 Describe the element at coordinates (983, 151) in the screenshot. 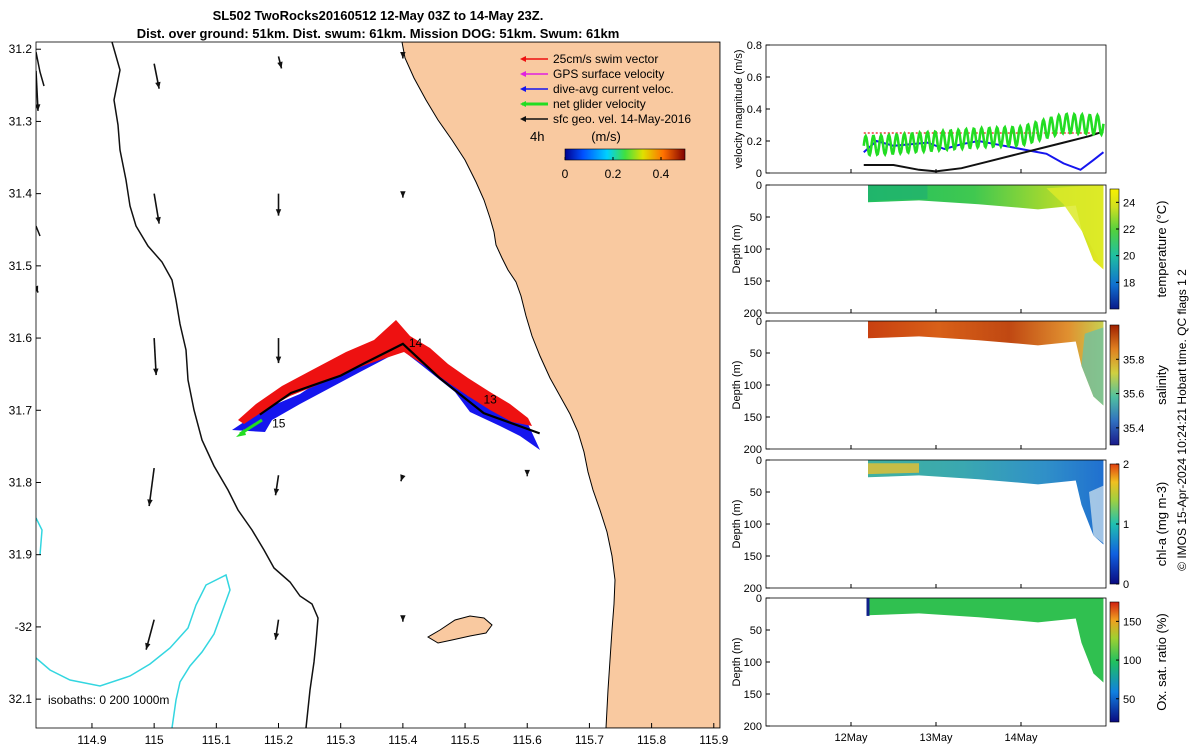

I see `velocity-series-line` at that location.